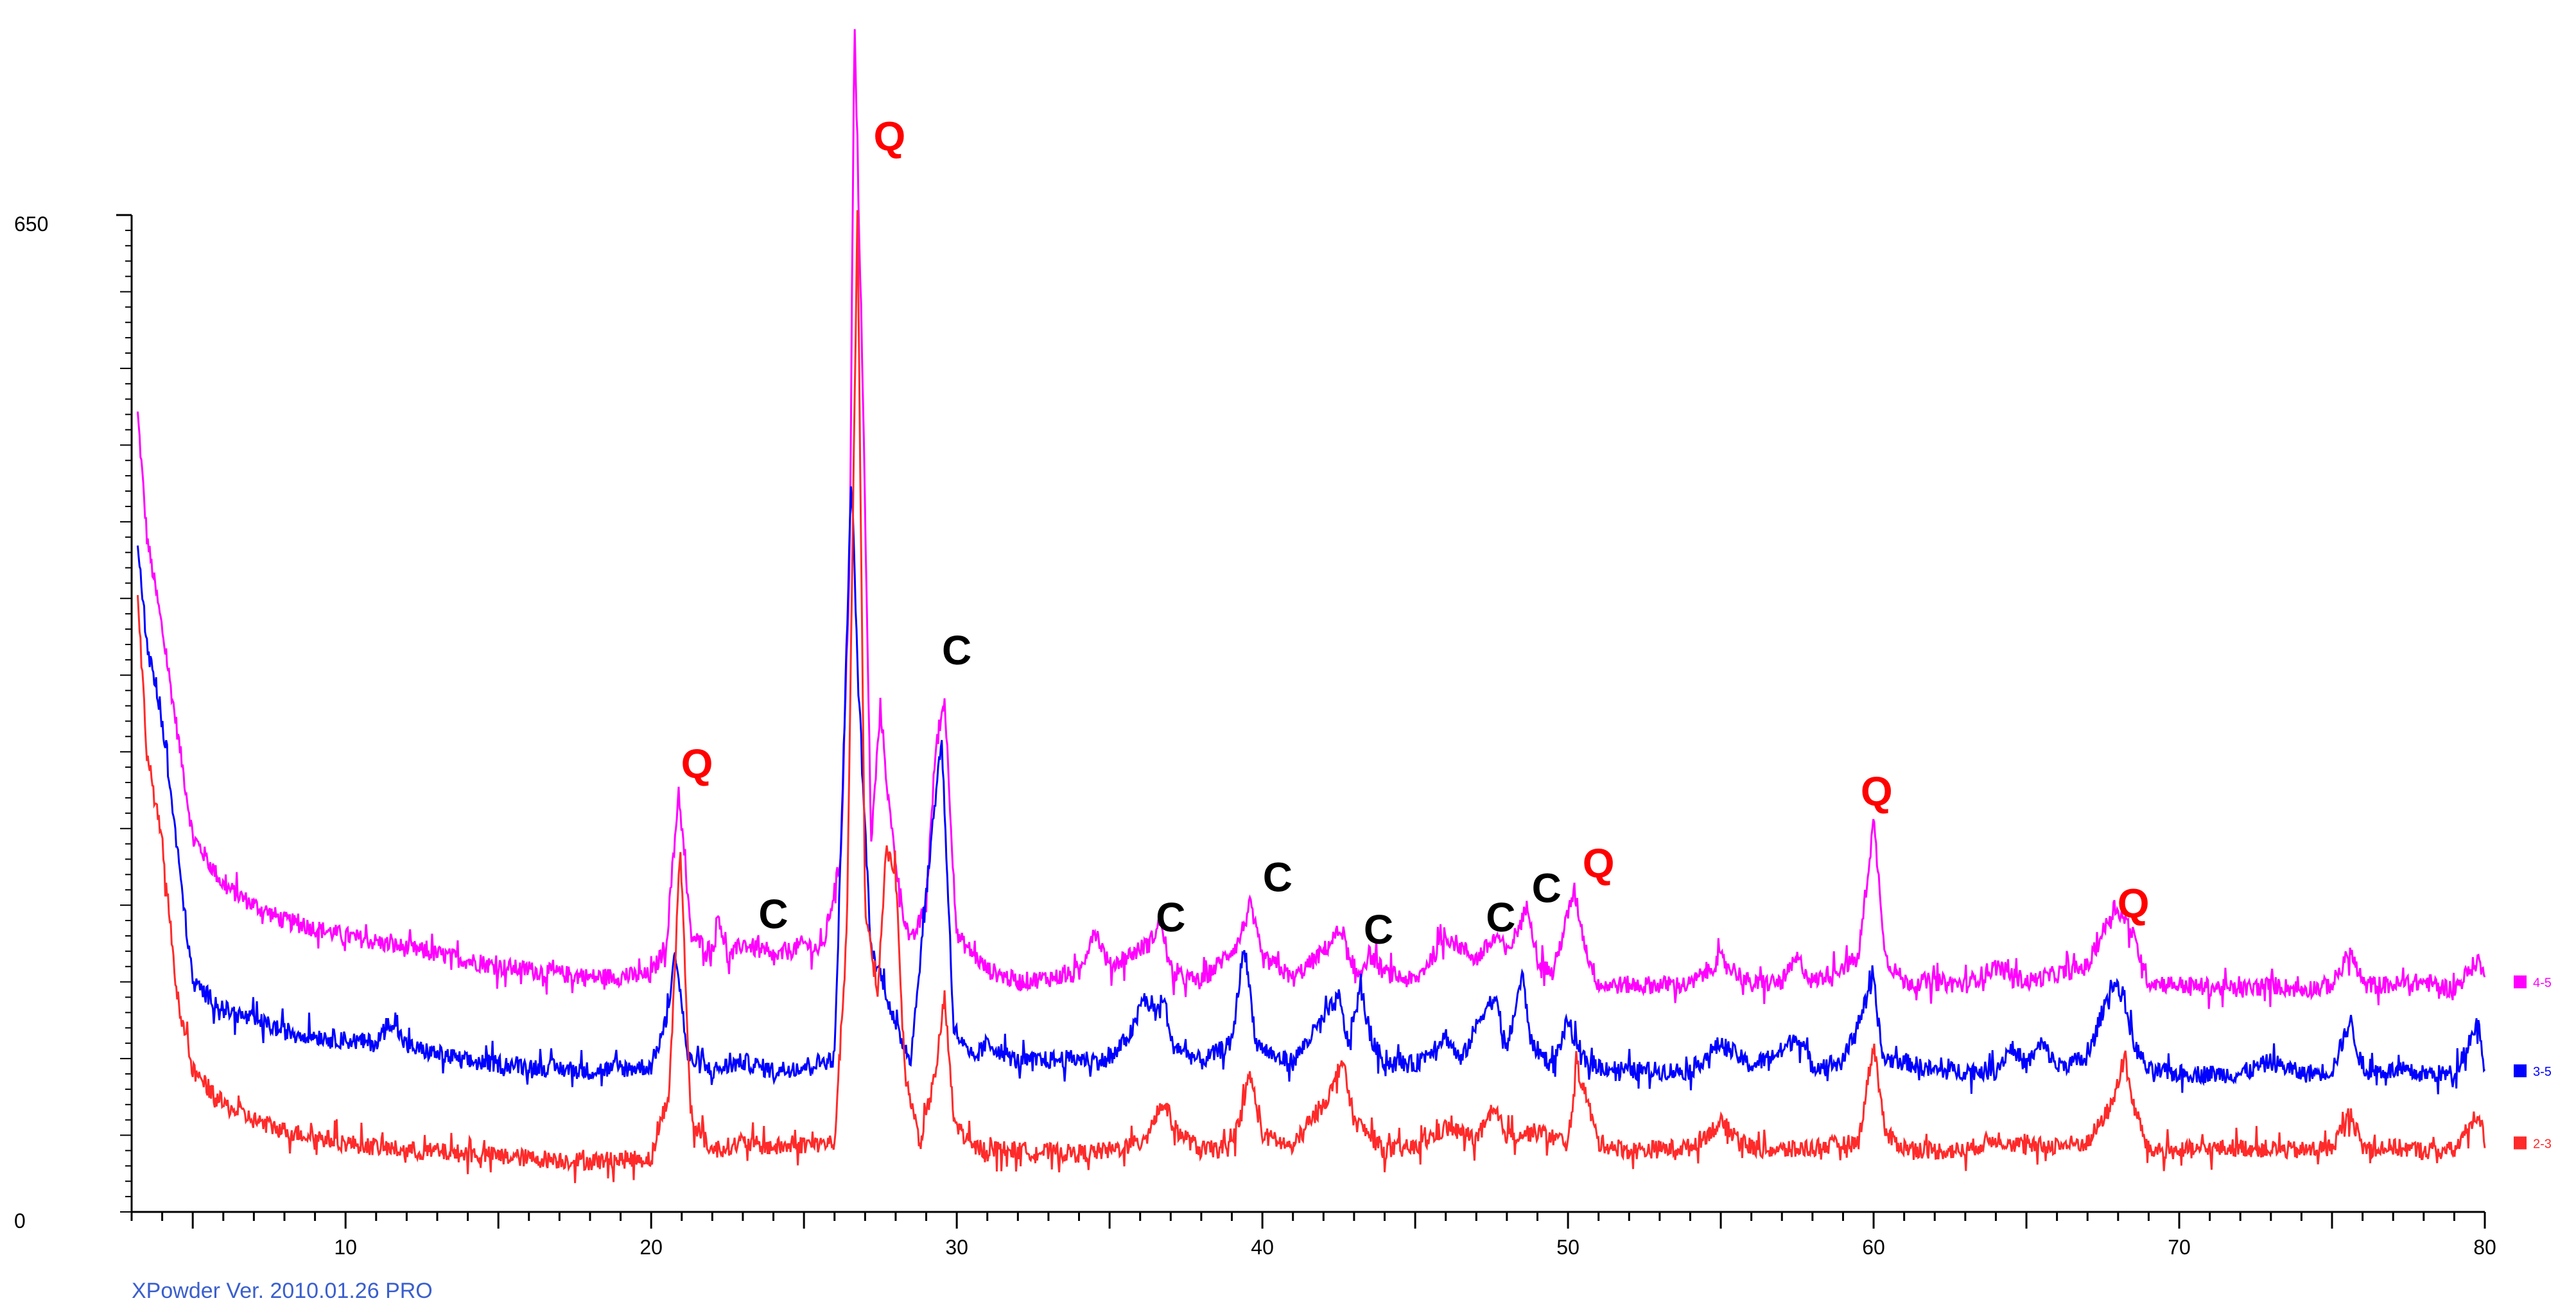  Describe the element at coordinates (2533, 1063) in the screenshot. I see `legend: 4-5 3-5 2-3` at that location.